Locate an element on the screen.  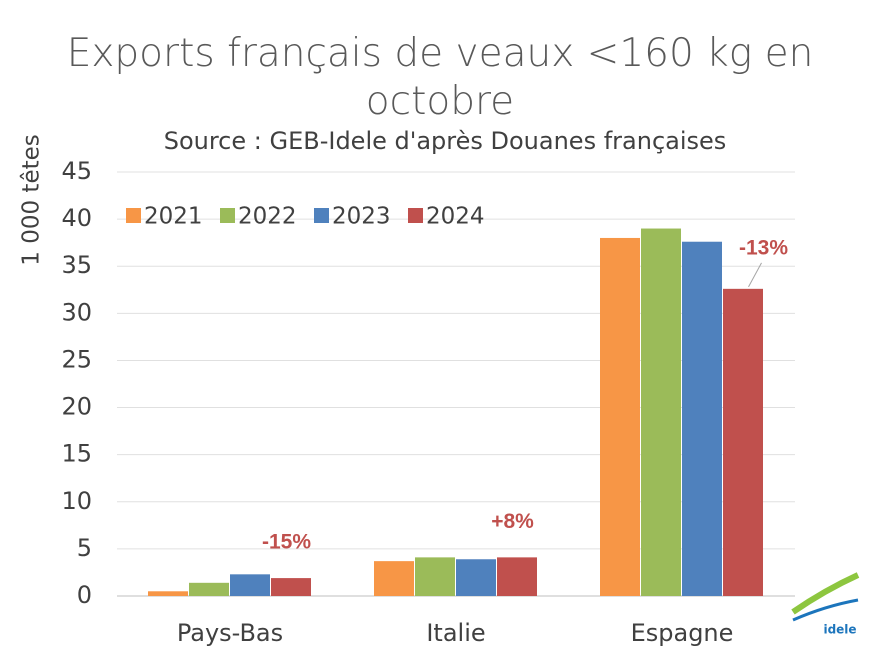
y-tick-label: 15 is located at coordinates (76, 454).